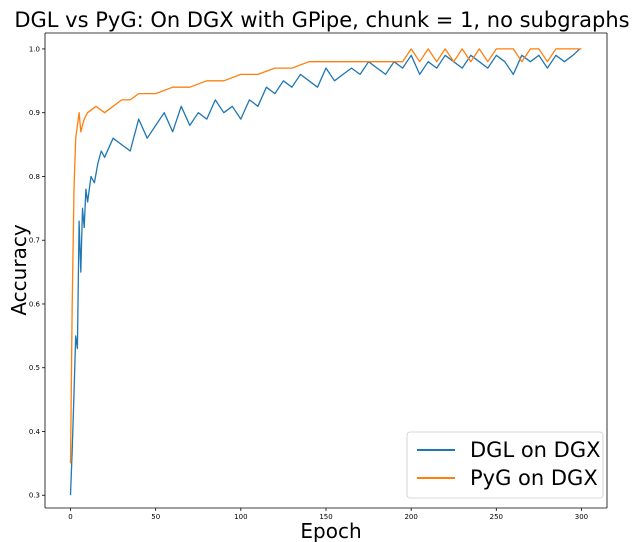  I want to click on x-tick-label: 200, so click(410, 517).